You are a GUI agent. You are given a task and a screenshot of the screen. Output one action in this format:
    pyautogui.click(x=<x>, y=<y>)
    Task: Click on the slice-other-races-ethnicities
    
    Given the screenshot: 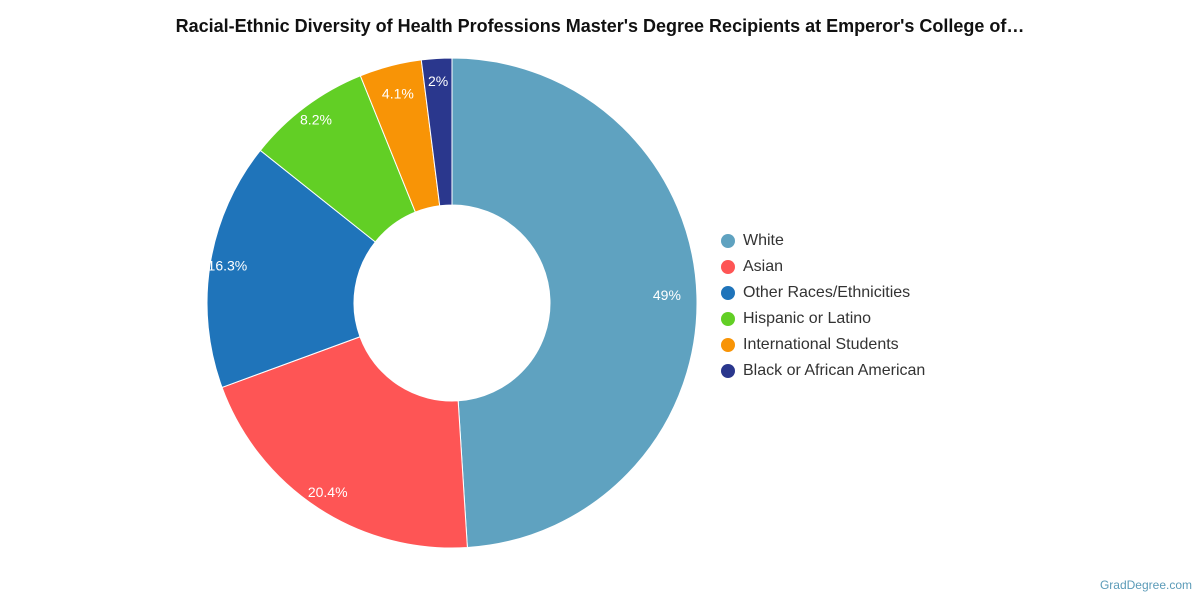 What is the action you would take?
    pyautogui.click(x=291, y=269)
    